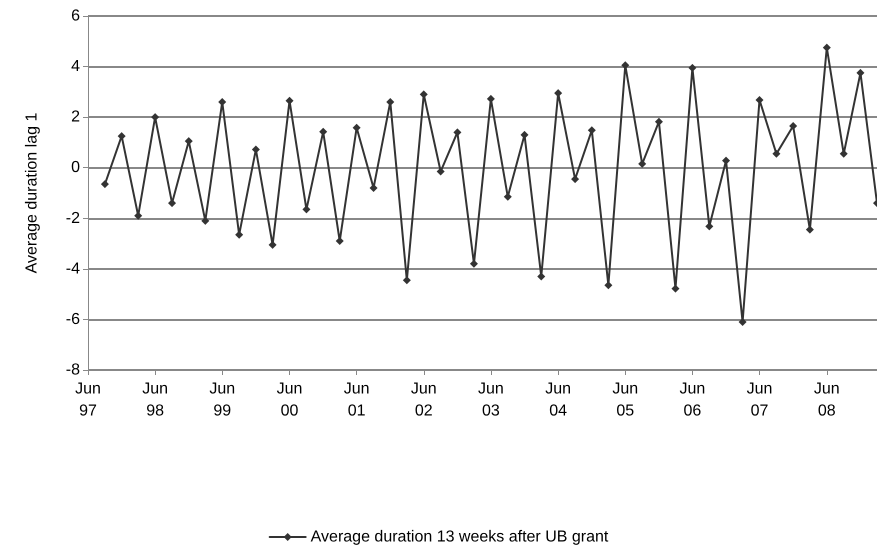  Describe the element at coordinates (73, 269) in the screenshot. I see `y-tick-label: -4` at that location.